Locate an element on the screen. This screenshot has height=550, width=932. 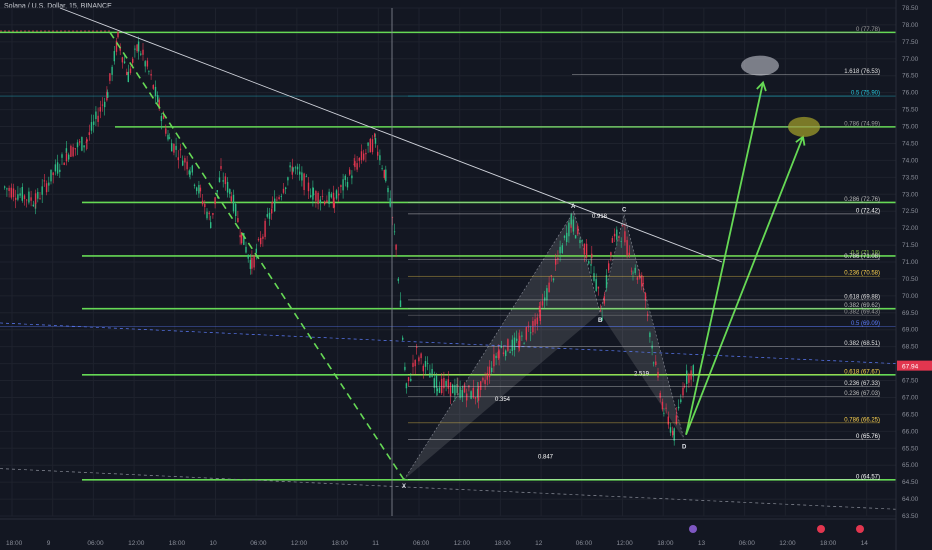
pattern-point-label: C is located at coordinates (624, 211).